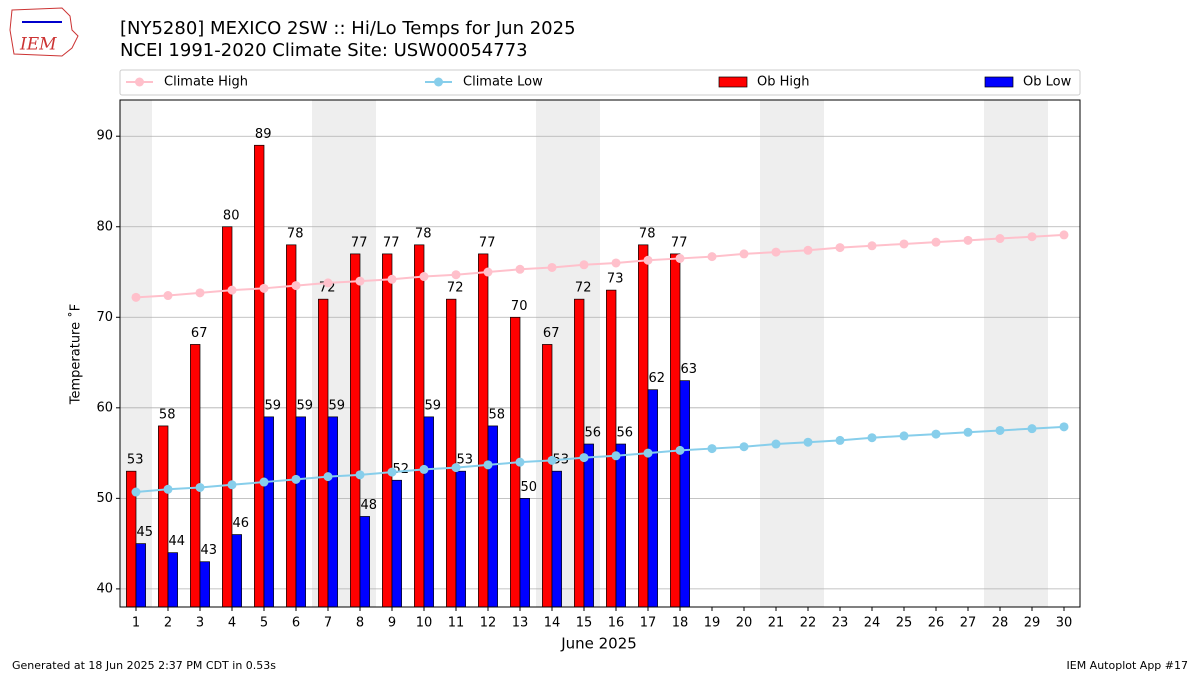 Image resolution: width=1200 pixels, height=675 pixels. Describe the element at coordinates (600, 459) in the screenshot. I see `line` at that location.